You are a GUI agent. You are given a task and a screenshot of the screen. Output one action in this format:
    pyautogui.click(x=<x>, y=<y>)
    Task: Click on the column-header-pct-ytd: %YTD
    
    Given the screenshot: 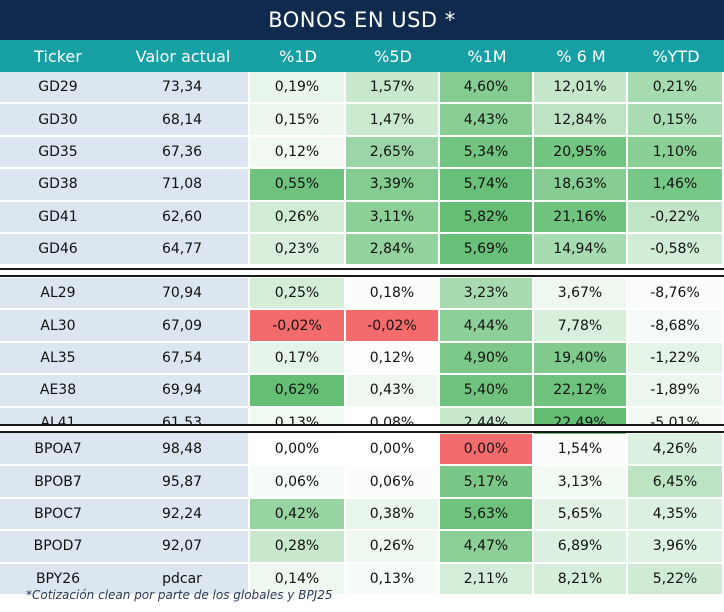 What is the action you would take?
    pyautogui.click(x=676, y=56)
    